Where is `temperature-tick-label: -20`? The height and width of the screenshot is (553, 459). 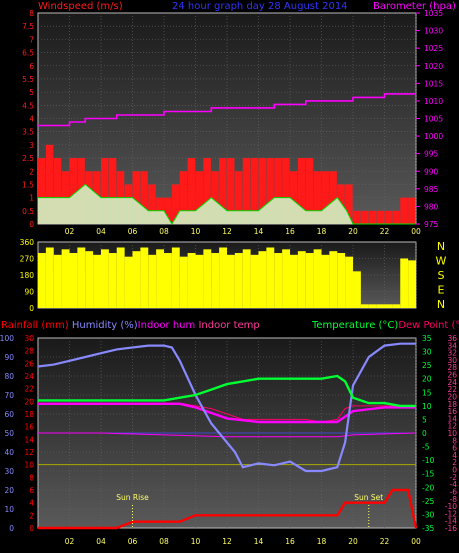 temperature-tick-label: -20 is located at coordinates (428, 487).